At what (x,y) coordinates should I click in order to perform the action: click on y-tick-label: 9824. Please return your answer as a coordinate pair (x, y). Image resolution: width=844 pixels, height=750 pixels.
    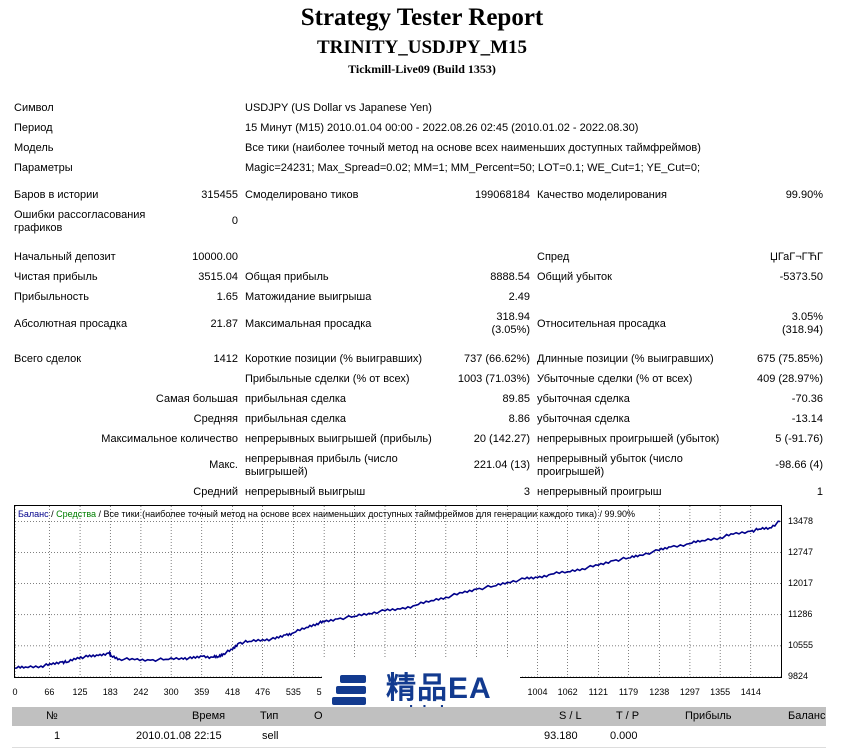
    Looking at the image, I should click on (798, 676).